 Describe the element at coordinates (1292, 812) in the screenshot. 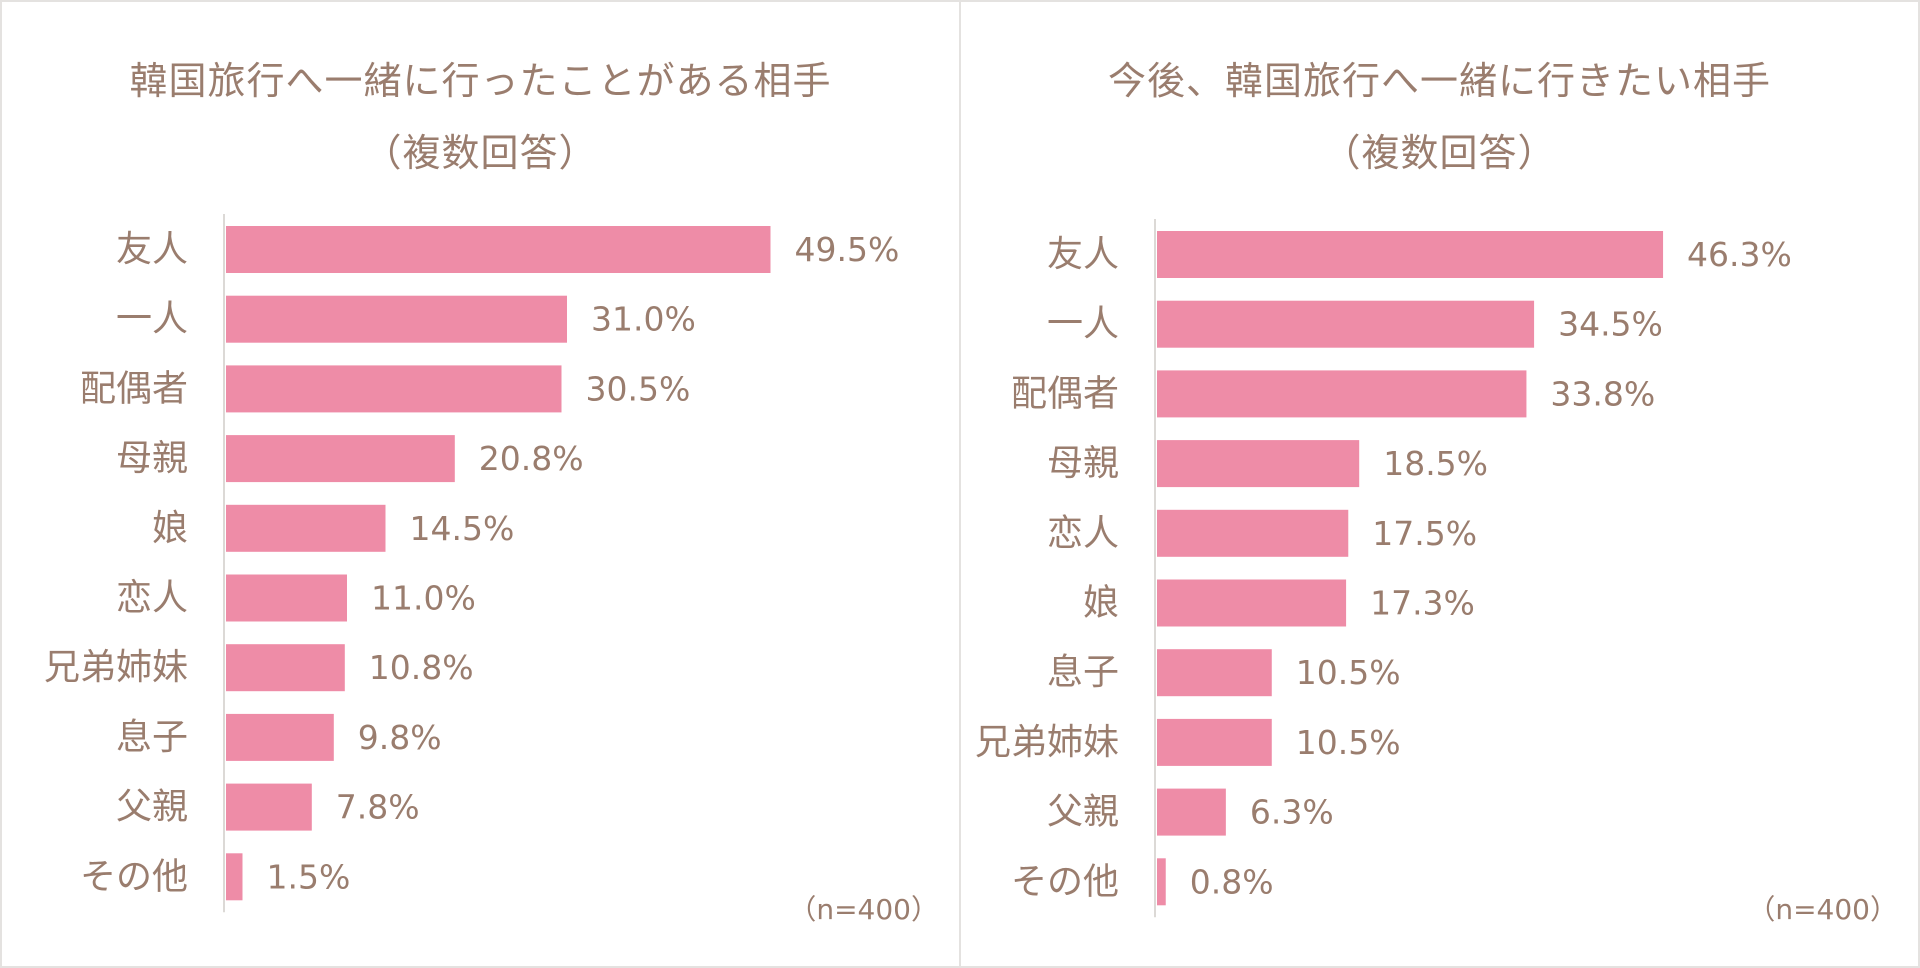

I see `data-label: 6.3%` at that location.